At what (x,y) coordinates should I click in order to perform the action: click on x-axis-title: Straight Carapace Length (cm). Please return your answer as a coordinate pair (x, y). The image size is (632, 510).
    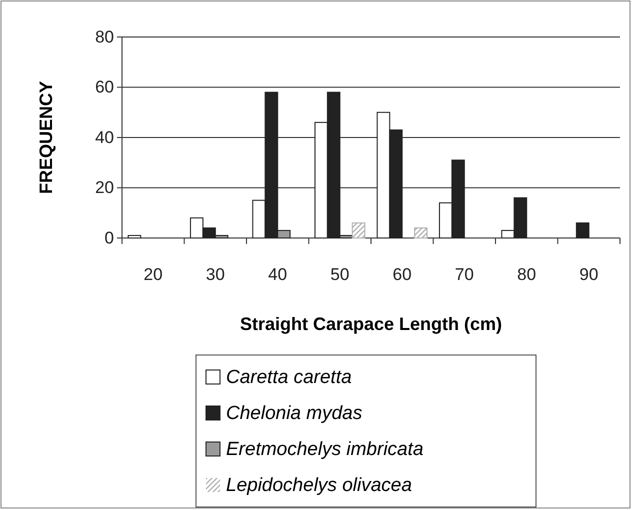
    Looking at the image, I should click on (371, 324).